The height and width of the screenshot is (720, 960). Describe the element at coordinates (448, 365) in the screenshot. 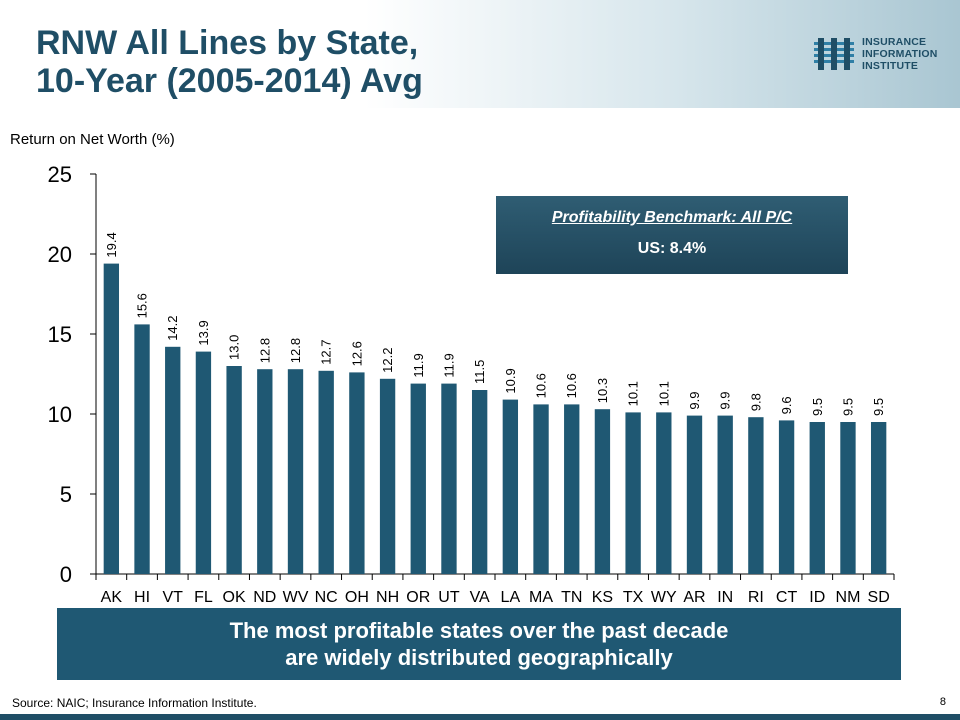

I see `data-label-ut: 11.9` at that location.